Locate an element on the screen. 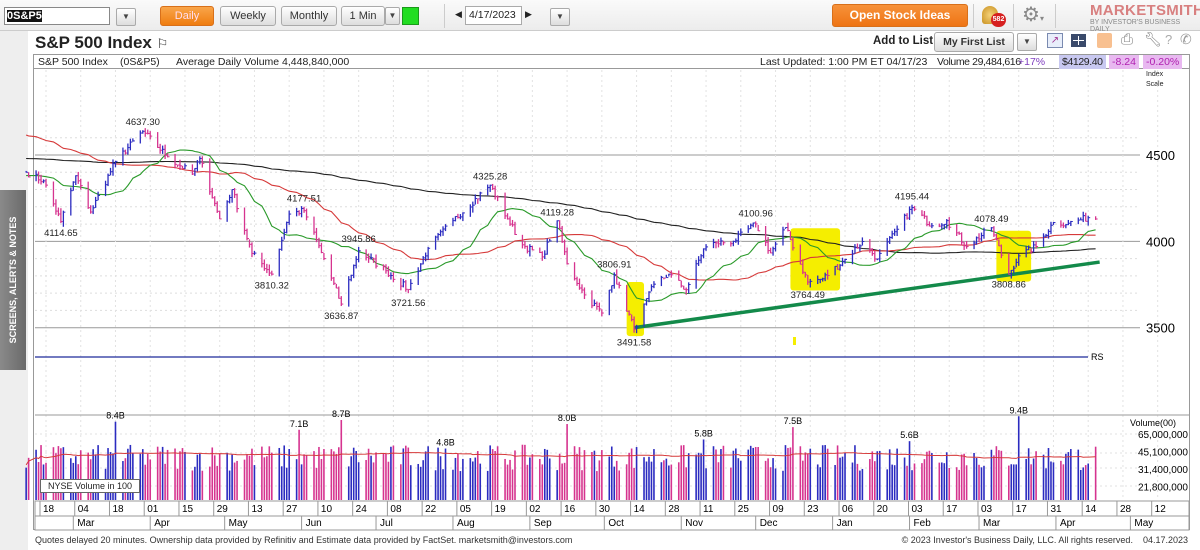 This screenshot has width=1200, height=550. wrench-icon: 🔧︎ is located at coordinates (1153, 39).